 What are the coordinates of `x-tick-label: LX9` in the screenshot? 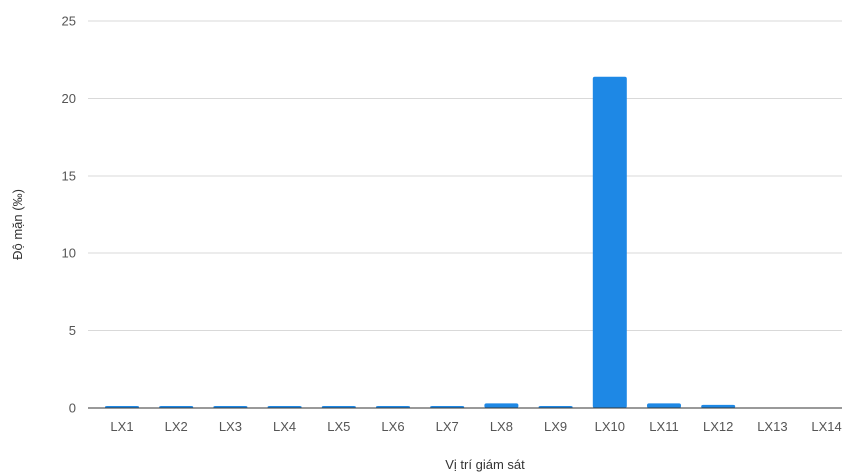 It's located at (555, 426).